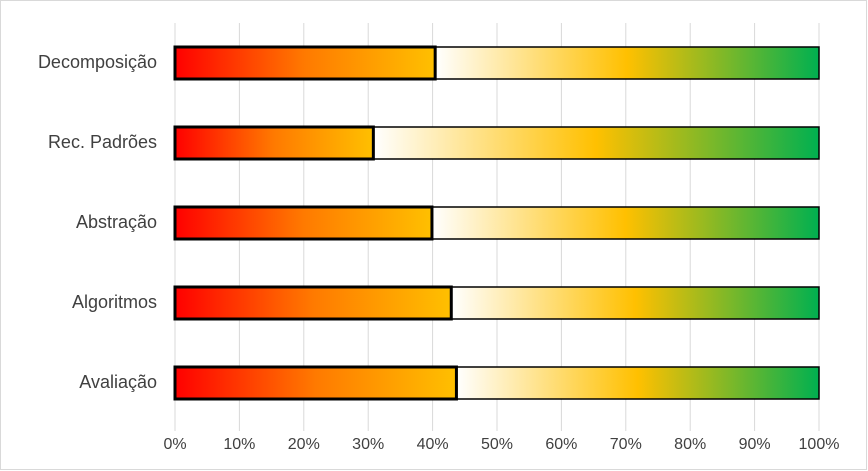 The image size is (868, 471). What do you see at coordinates (755, 444) in the screenshot?
I see `x-tick-label: 90%` at bounding box center [755, 444].